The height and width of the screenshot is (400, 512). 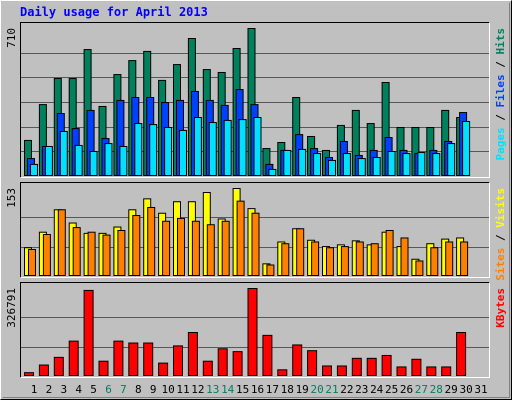 What do you see at coordinates (108, 389) in the screenshot?
I see `x-tick-label: 6` at bounding box center [108, 389].